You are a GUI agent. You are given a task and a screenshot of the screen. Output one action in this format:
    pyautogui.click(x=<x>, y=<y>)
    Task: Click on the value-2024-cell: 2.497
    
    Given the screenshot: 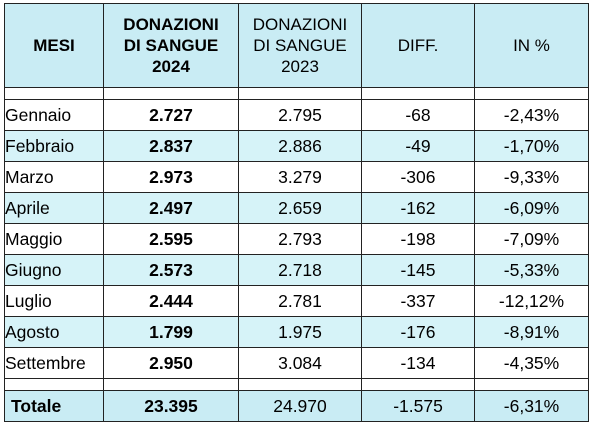 What is the action you would take?
    pyautogui.click(x=171, y=208)
    